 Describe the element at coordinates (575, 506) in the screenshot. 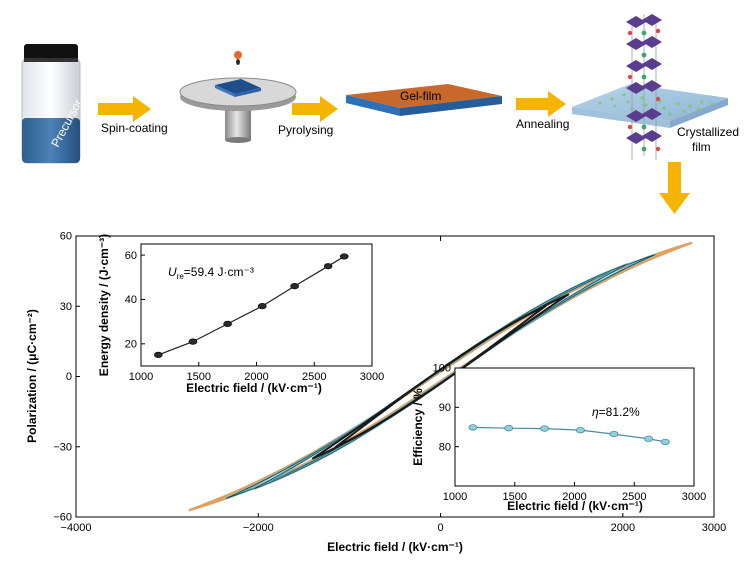

I see `inset2-x-label: Electric field / (kV·cm⁻¹)` at that location.